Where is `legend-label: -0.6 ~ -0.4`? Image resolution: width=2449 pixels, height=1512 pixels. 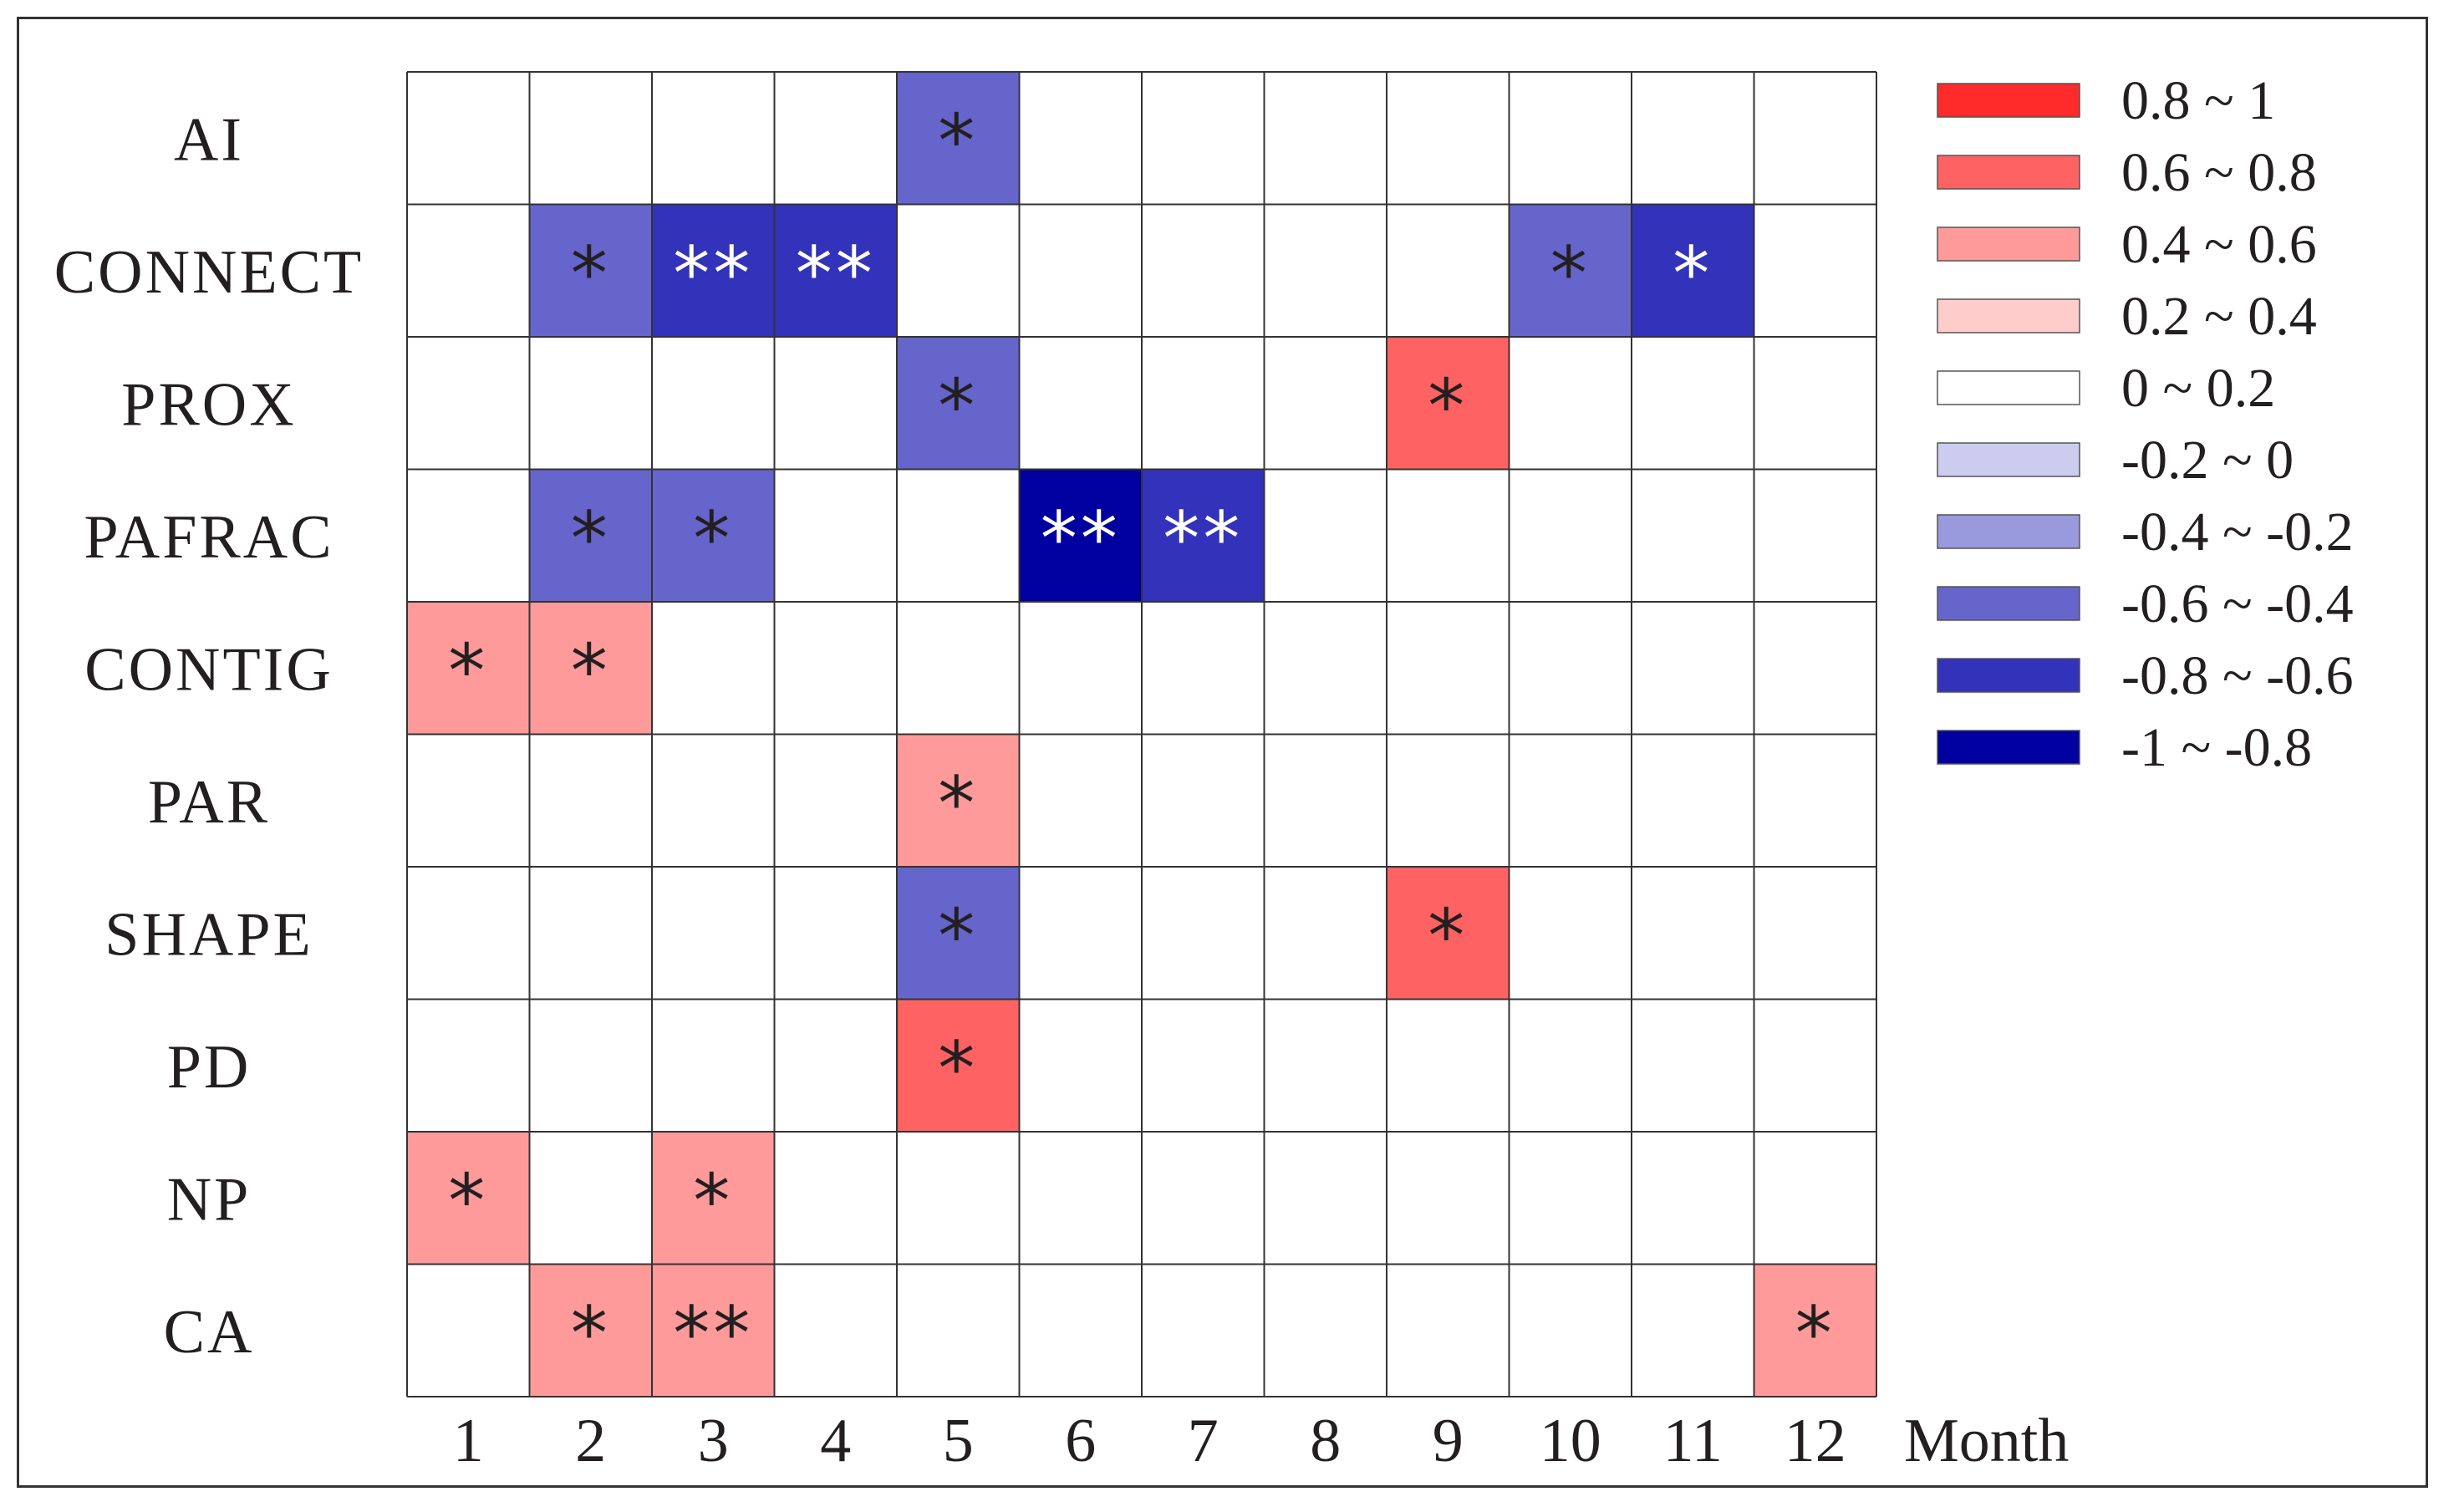
legend-label: -0.6 ~ -0.4 is located at coordinates (2237, 603).